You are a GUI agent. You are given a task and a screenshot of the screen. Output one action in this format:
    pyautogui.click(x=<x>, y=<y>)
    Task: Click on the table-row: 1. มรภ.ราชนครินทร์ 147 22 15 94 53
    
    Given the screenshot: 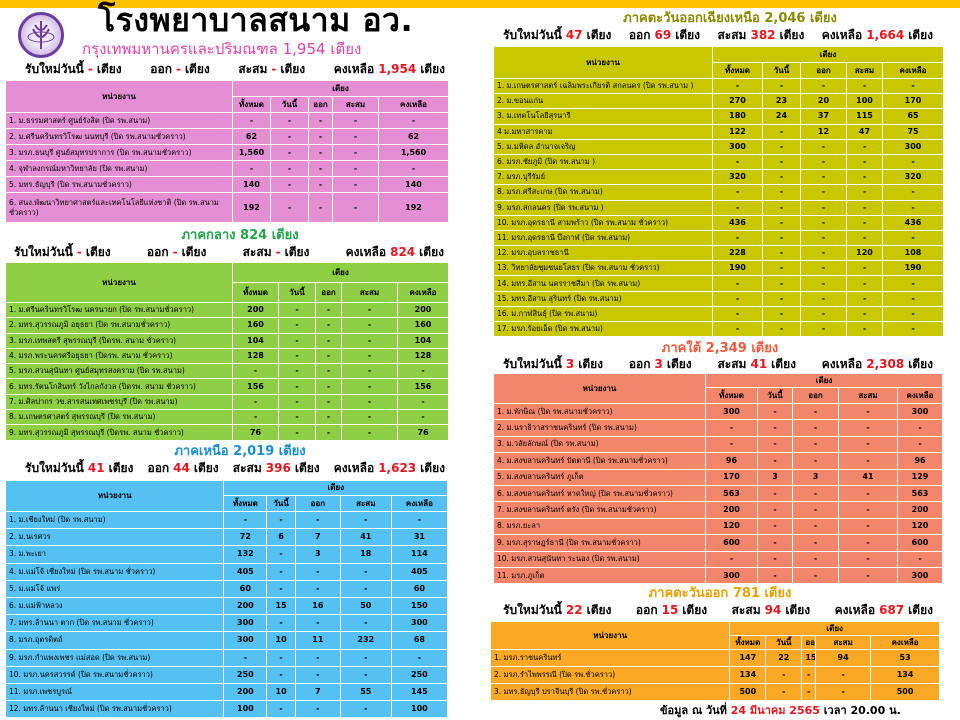 What is the action you would take?
    pyautogui.click(x=714, y=658)
    